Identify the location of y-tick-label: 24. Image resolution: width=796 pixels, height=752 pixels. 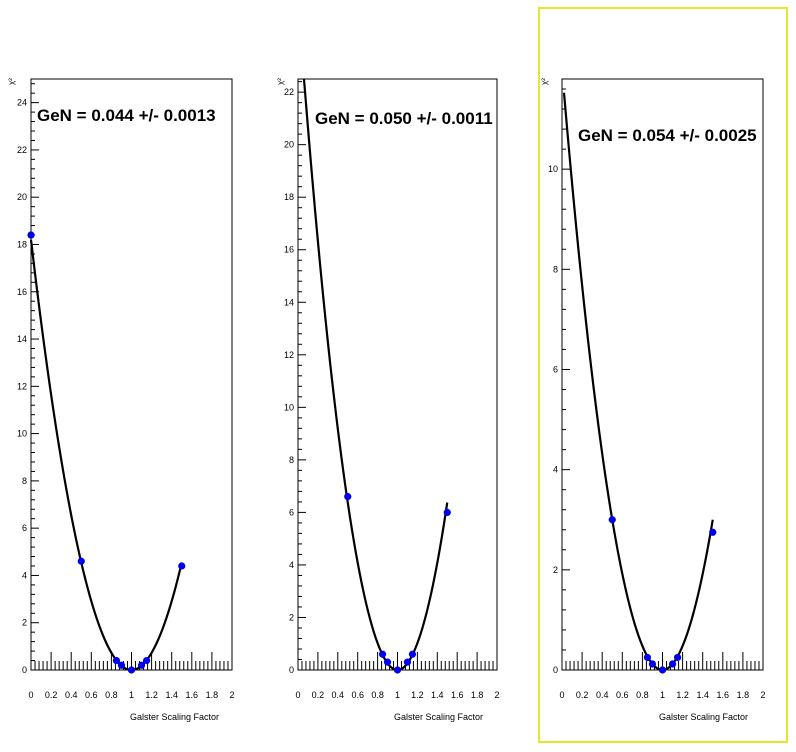
(22, 103).